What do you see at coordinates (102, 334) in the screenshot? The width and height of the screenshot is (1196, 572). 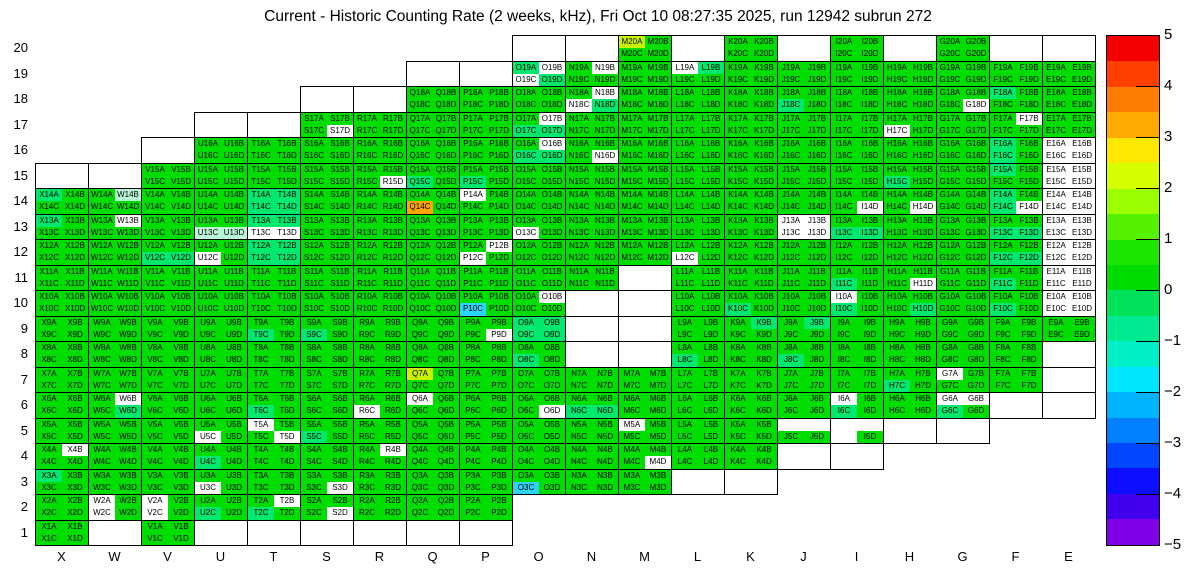 I see `cell-label-W9C: W9C` at bounding box center [102, 334].